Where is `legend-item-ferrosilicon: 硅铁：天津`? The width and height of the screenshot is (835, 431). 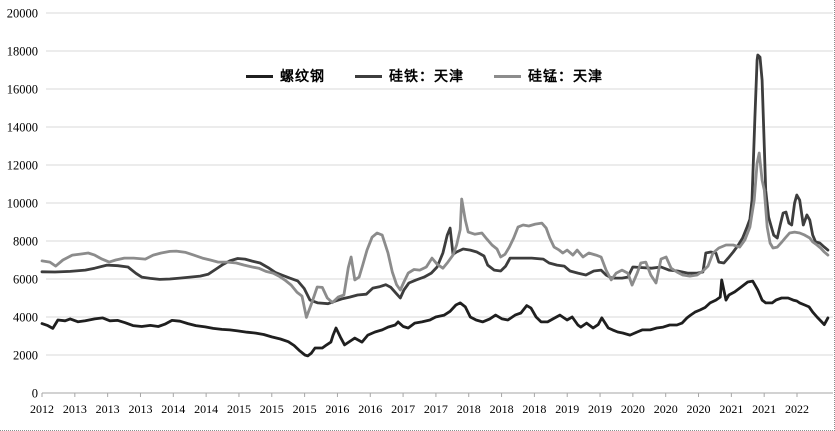 legend-item-ferrosilicon: 硅铁：天津 is located at coordinates (409, 76).